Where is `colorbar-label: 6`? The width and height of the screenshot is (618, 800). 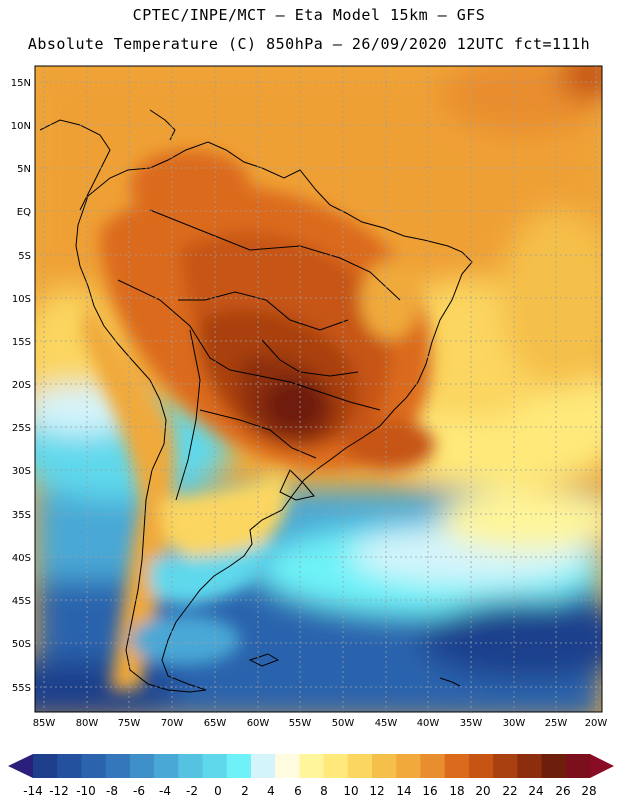 colorbar-label: 6 is located at coordinates (298, 791).